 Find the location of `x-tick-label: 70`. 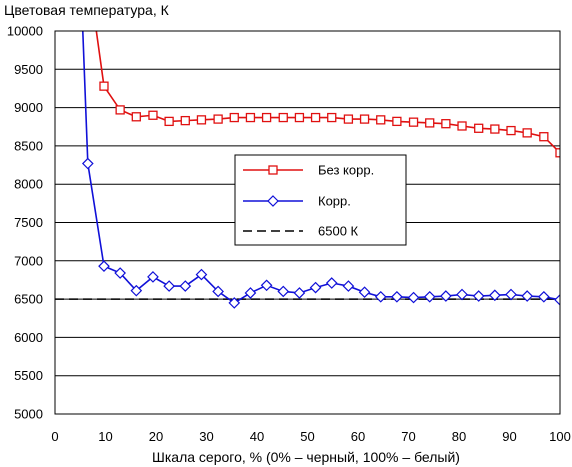

x-tick-label: 70 is located at coordinates (408, 436).